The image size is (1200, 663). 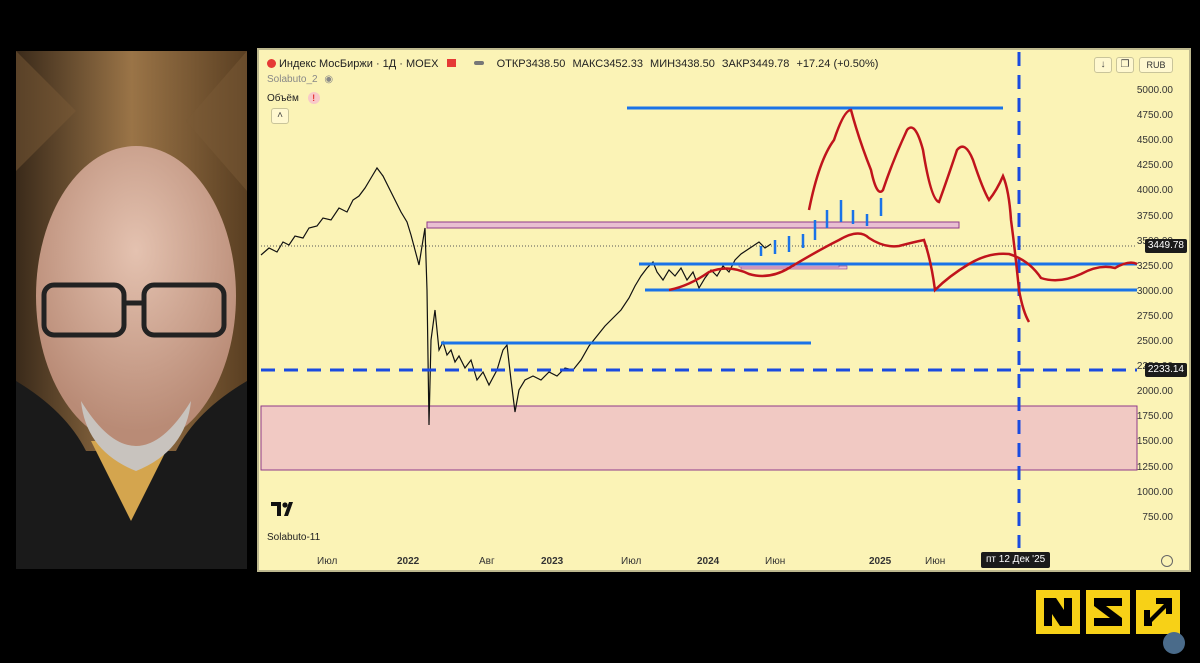 What do you see at coordinates (1154, 90) in the screenshot?
I see `price-axis-tick: 5000.00` at bounding box center [1154, 90].